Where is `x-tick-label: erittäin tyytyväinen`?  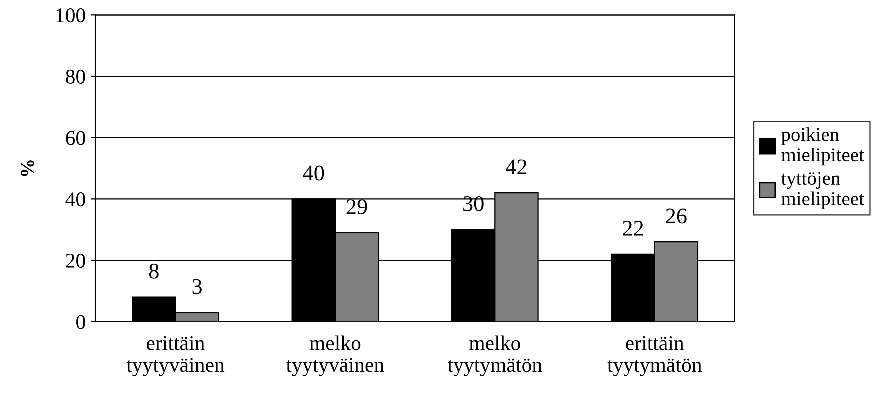 x-tick-label: erittäin tyytyväinen is located at coordinates (175, 356).